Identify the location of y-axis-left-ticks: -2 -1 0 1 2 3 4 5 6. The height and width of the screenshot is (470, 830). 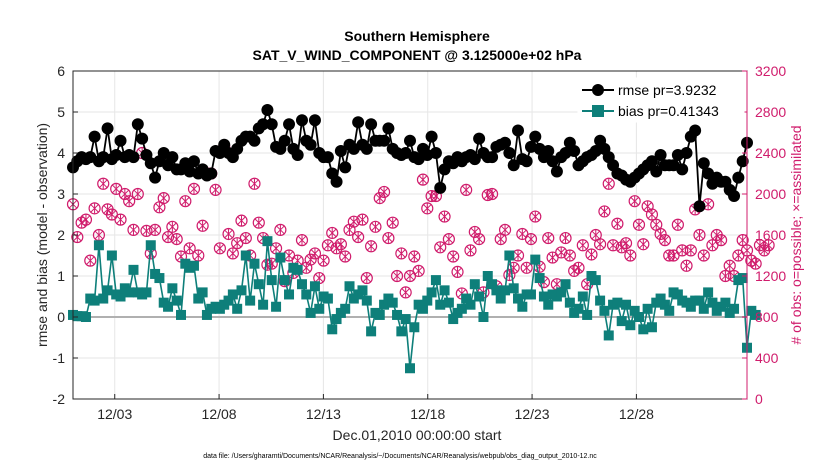
(65, 235).